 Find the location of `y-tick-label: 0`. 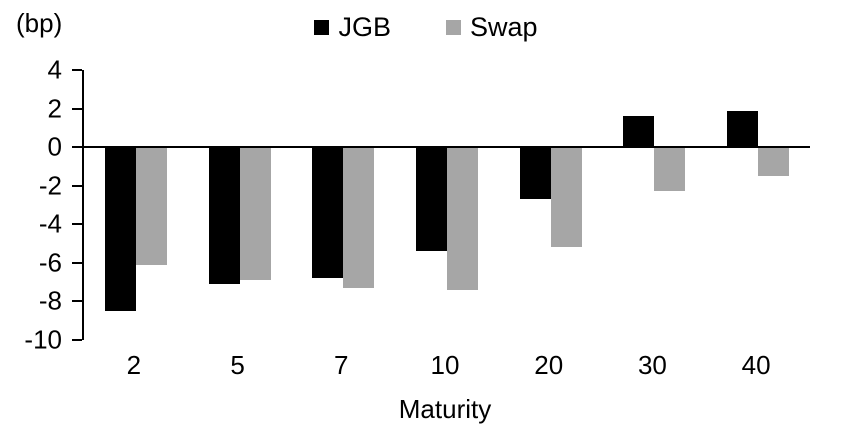

y-tick-label: 0 is located at coordinates (54, 146).